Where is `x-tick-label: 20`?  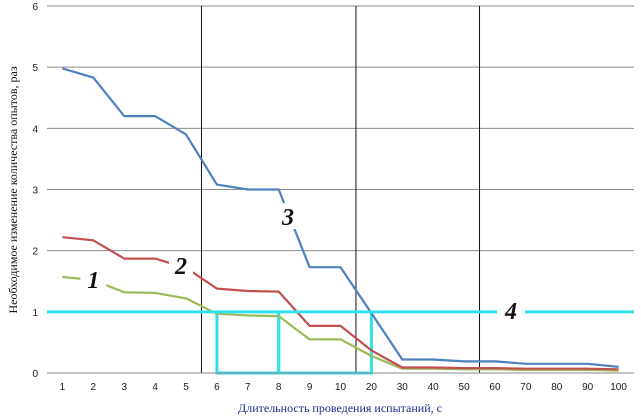
x-tick-label: 20 is located at coordinates (372, 387).